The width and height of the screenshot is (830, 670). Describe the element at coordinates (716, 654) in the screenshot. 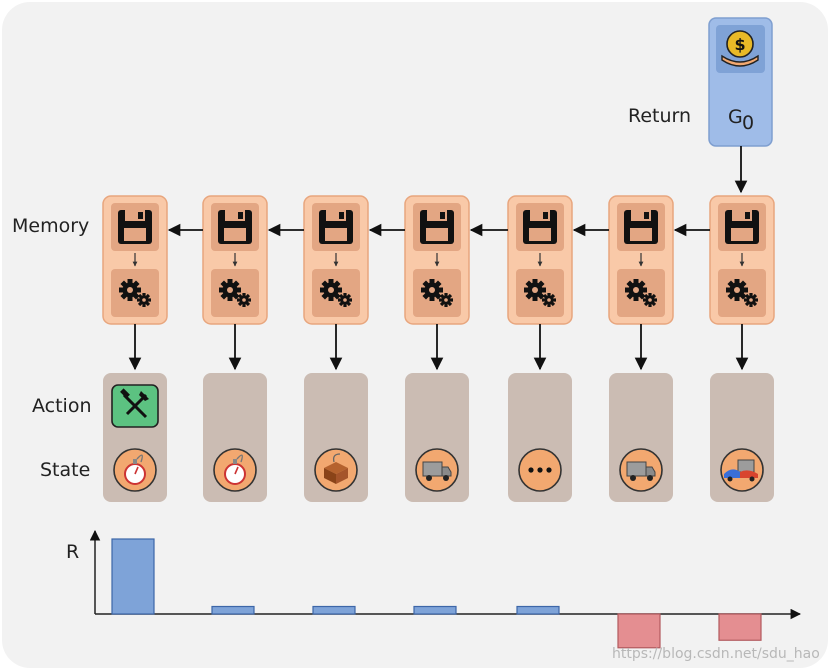

I see `watermark: https://blog.csdn.net/sdu_hao` at that location.